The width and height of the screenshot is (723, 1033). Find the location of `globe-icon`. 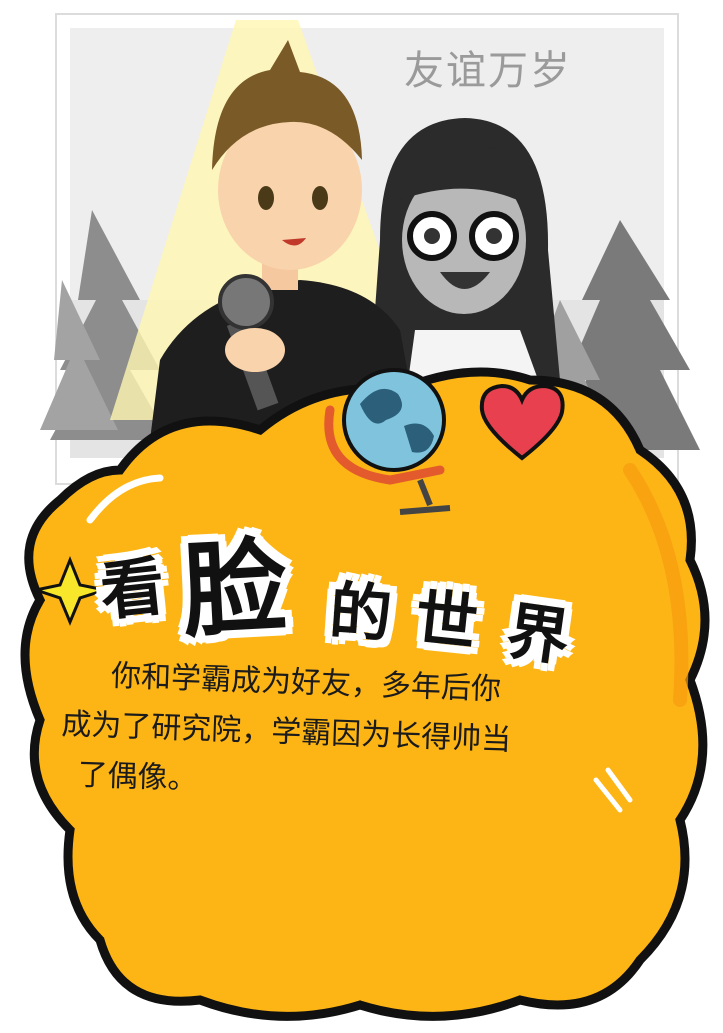

globe-icon is located at coordinates (387, 441).